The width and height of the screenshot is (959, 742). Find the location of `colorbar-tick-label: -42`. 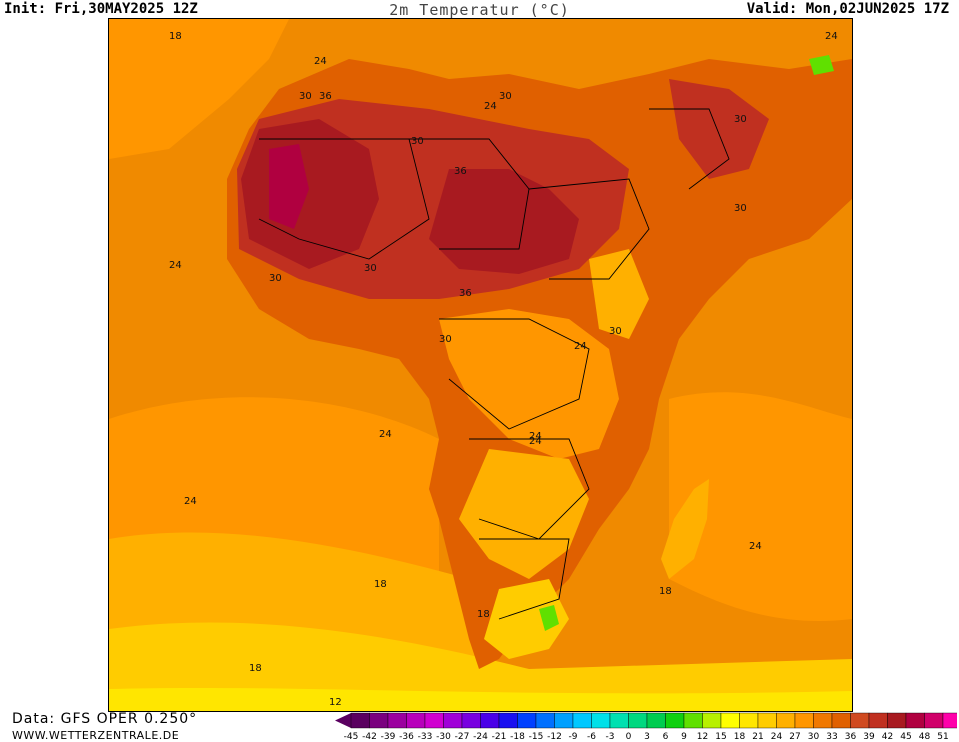

colorbar-tick-label: -42 is located at coordinates (369, 736).